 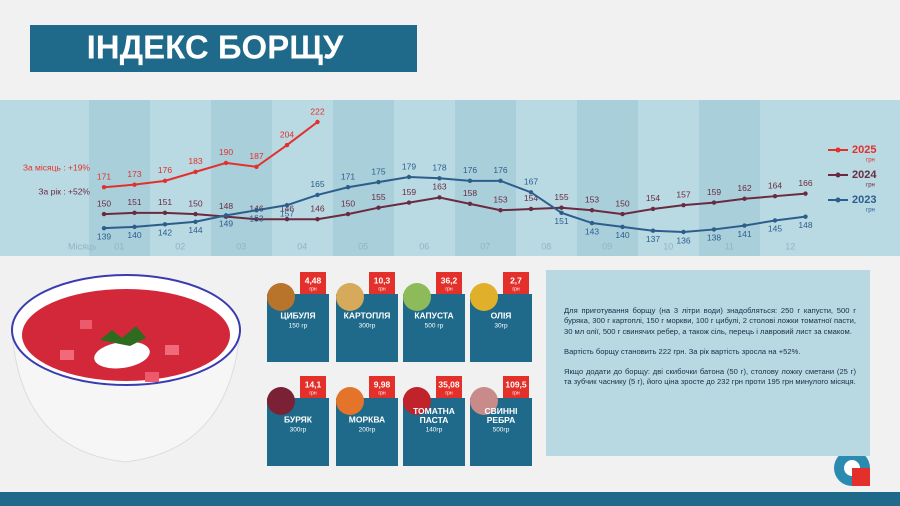 What do you see at coordinates (382, 384) in the screenshot?
I see `ingredient-price: 9,98` at bounding box center [382, 384].